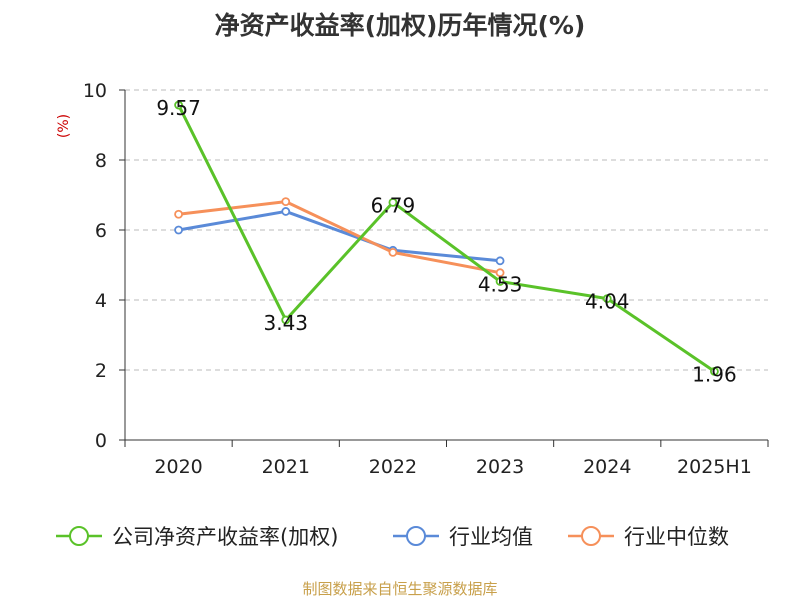  Describe the element at coordinates (400, 25) in the screenshot. I see `chart-title: 净资产收益率(加权)历年情况(%)` at that location.